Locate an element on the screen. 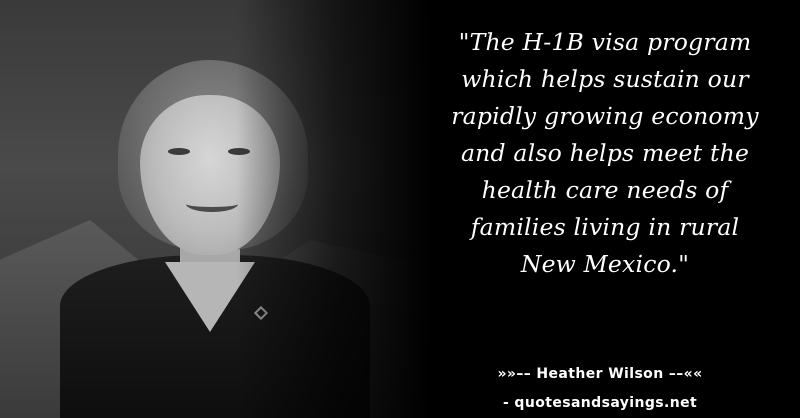  quote-author: »»–– Heather Wilson ––«« is located at coordinates (600, 374).